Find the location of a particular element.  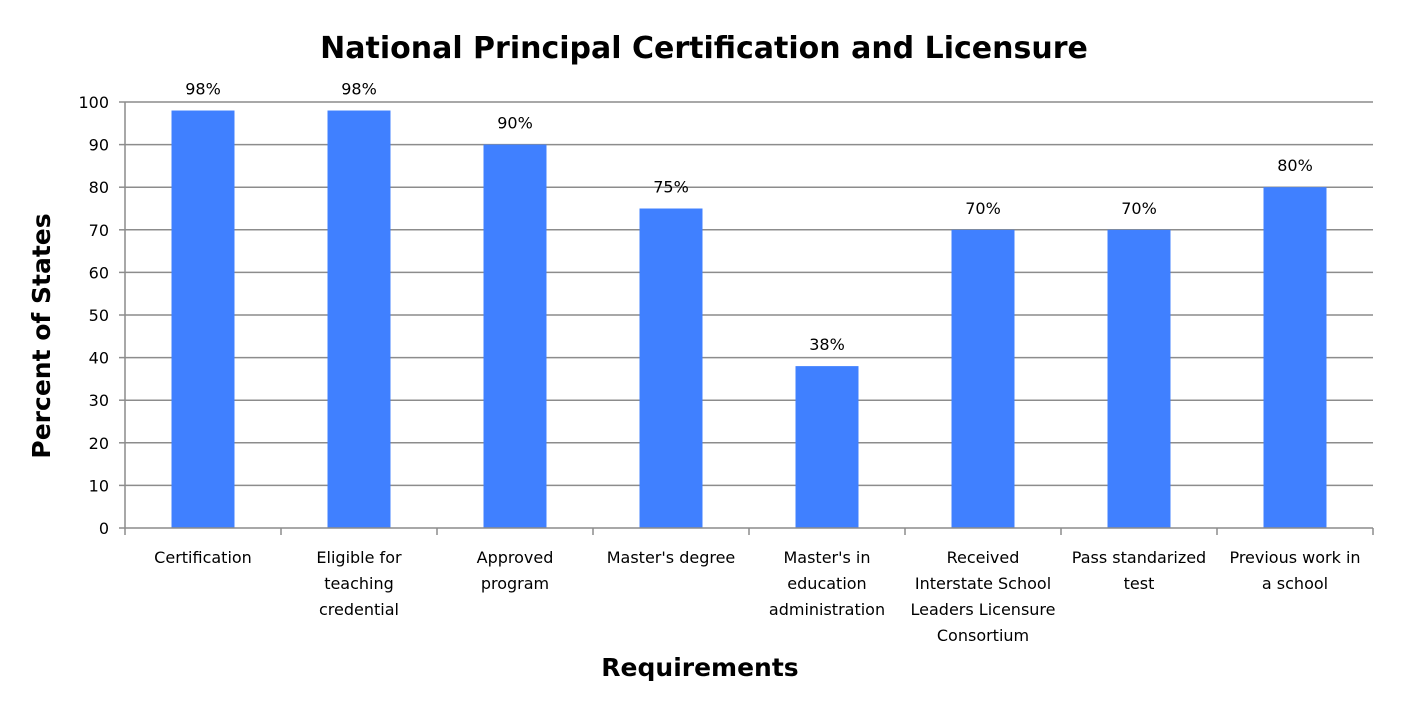

data-label: 75% is located at coordinates (671, 187).